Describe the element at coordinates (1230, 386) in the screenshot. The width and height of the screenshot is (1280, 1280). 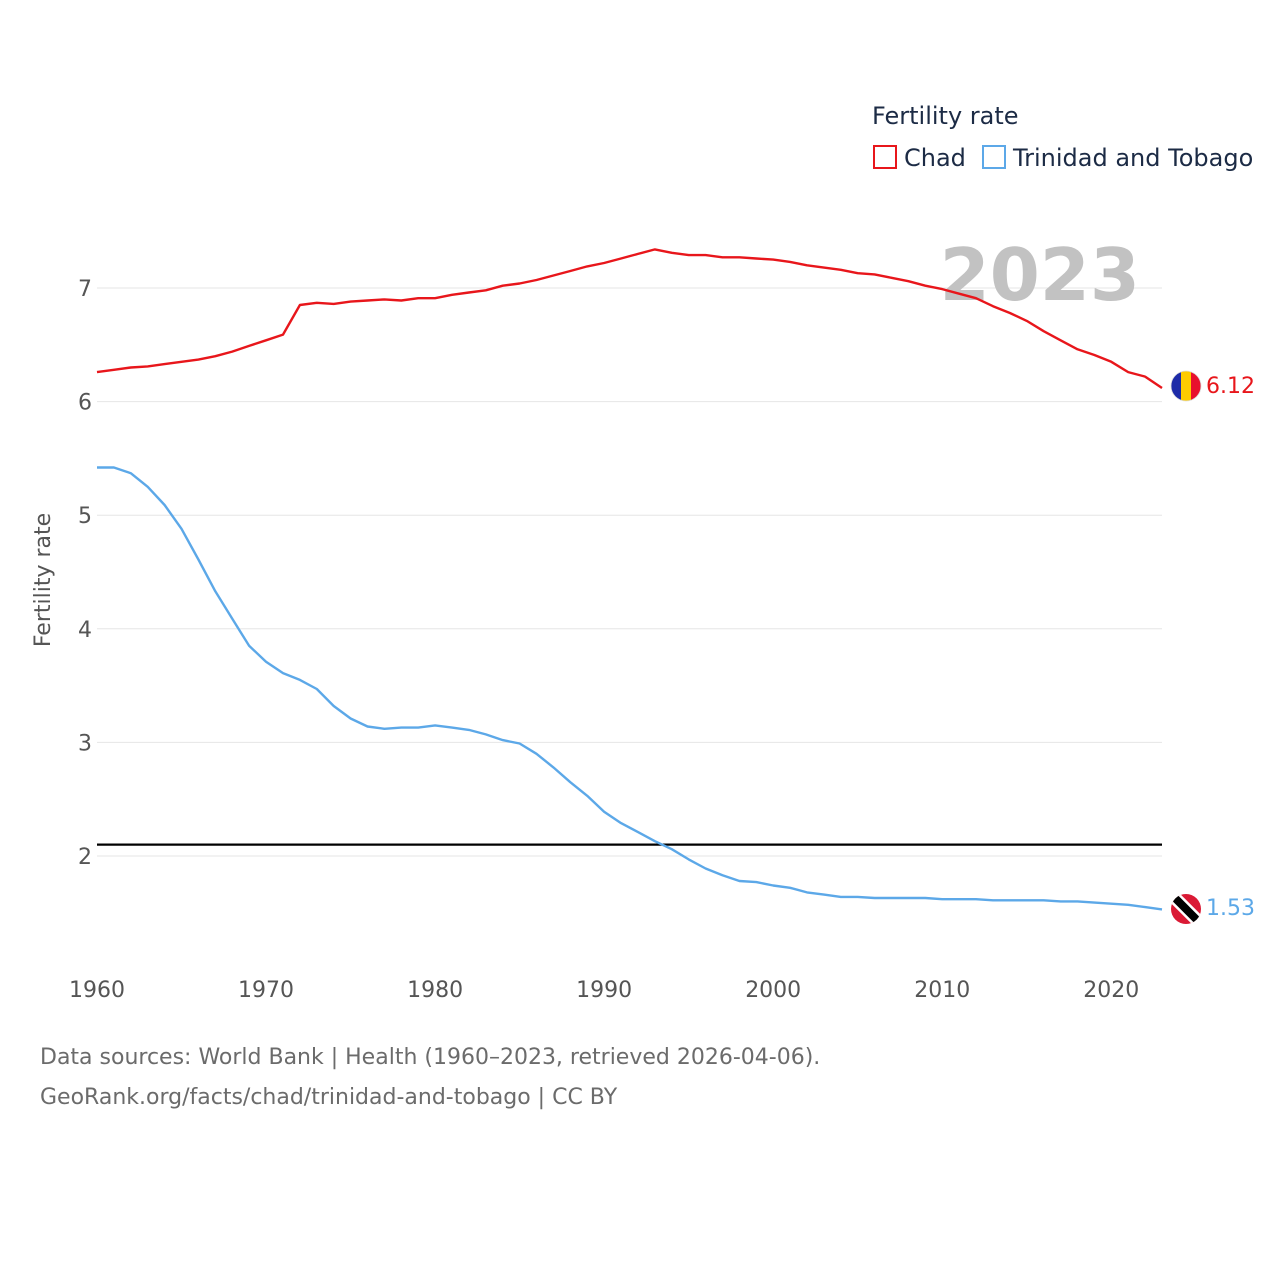
I see `chad-end-value: 6.12` at that location.